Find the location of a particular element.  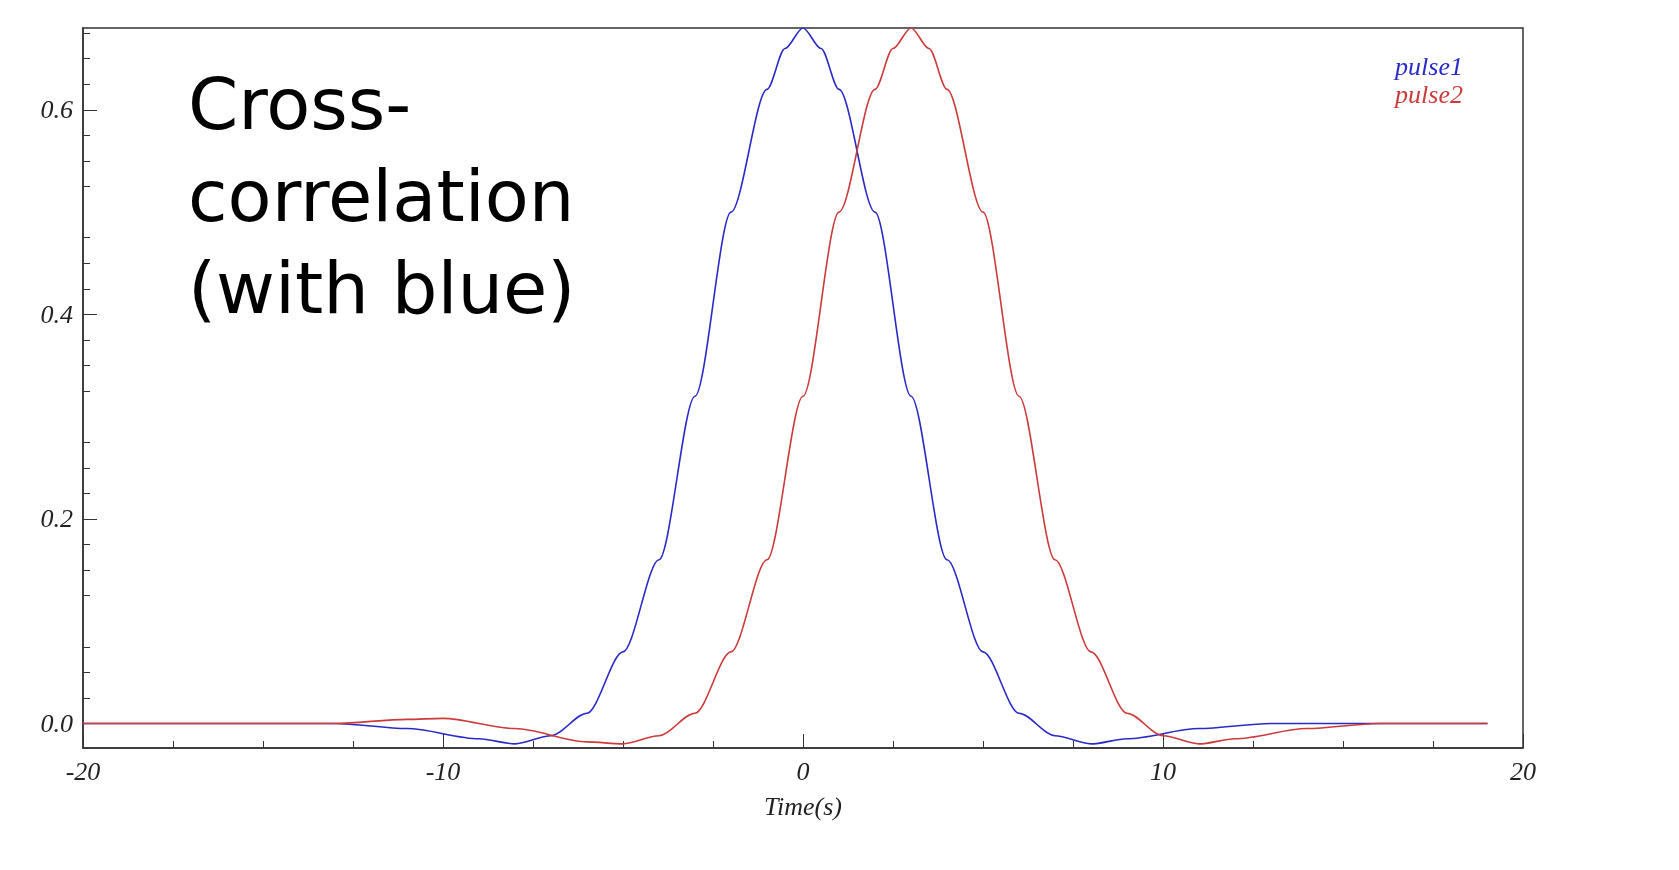

x-axis-title: Time(s) is located at coordinates (803, 806).